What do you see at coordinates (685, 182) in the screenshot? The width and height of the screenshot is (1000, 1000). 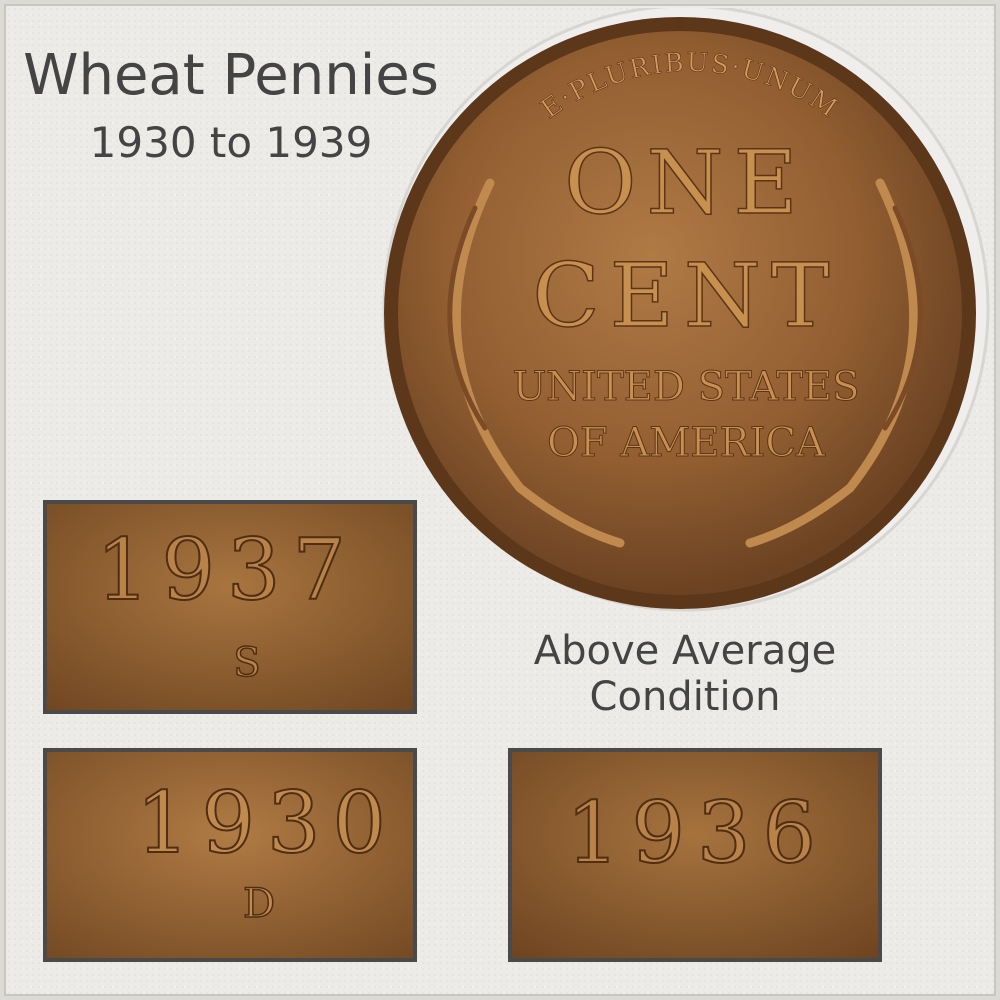 I see `coin-one: ONE` at bounding box center [685, 182].